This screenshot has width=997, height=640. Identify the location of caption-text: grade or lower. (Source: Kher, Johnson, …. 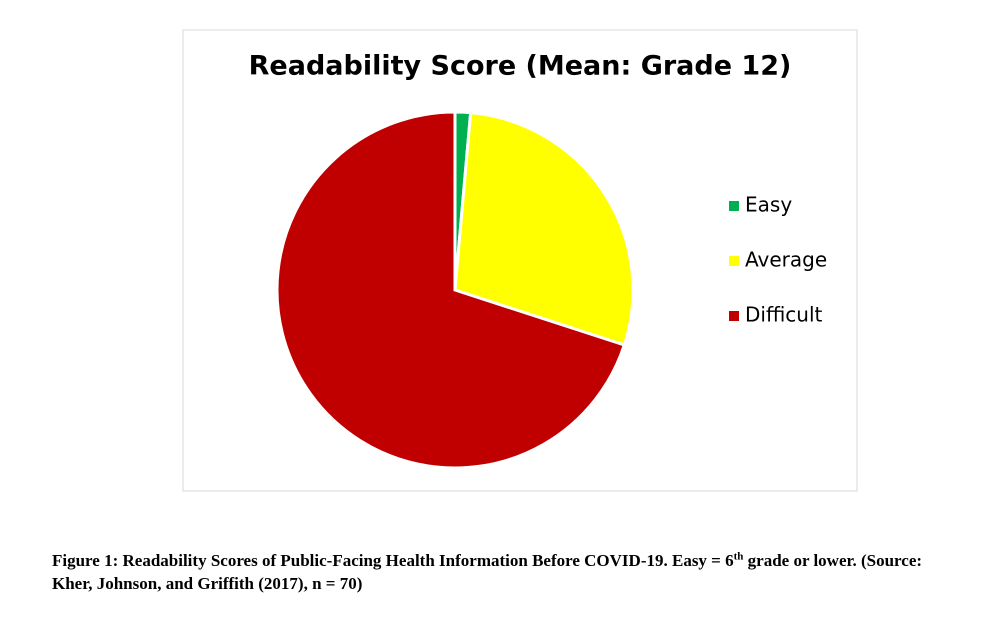
(487, 572).